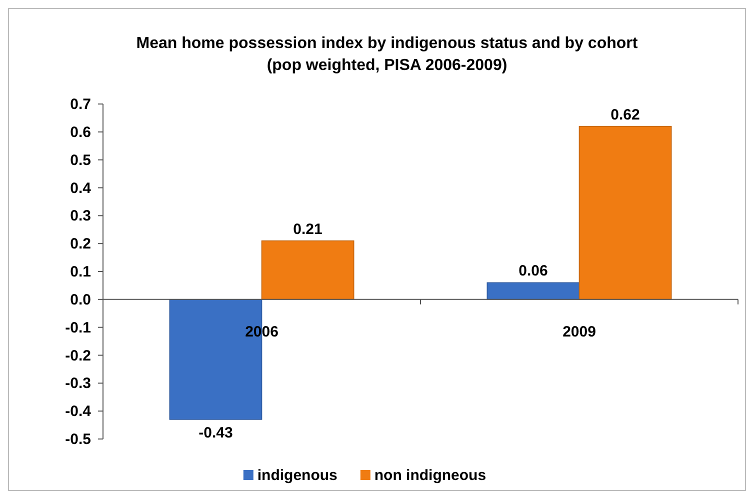 The width and height of the screenshot is (754, 499). Describe the element at coordinates (625, 115) in the screenshot. I see `data-label: 0.62` at that location.